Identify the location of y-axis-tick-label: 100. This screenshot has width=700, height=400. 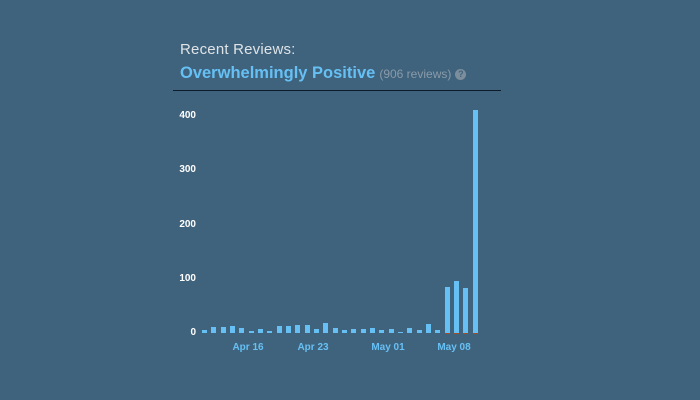
(187, 278).